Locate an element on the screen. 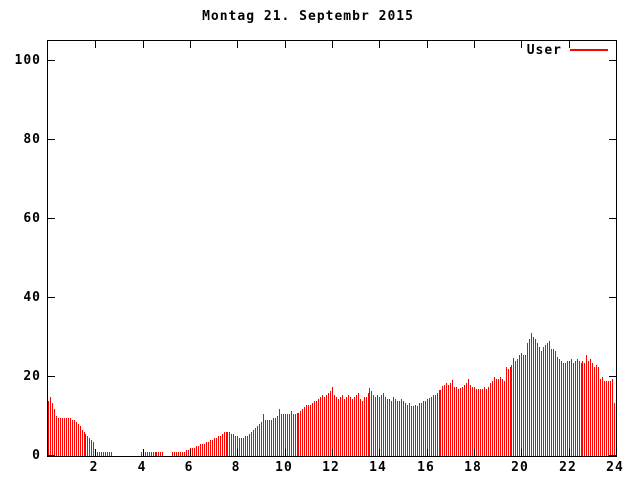  y-tick-label: 100 is located at coordinates (27, 60).